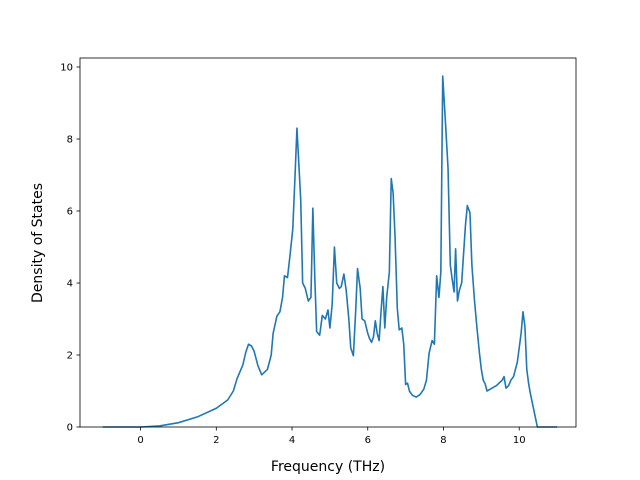 The width and height of the screenshot is (640, 480). Describe the element at coordinates (140, 440) in the screenshot. I see `x-tick-label: 0` at that location.